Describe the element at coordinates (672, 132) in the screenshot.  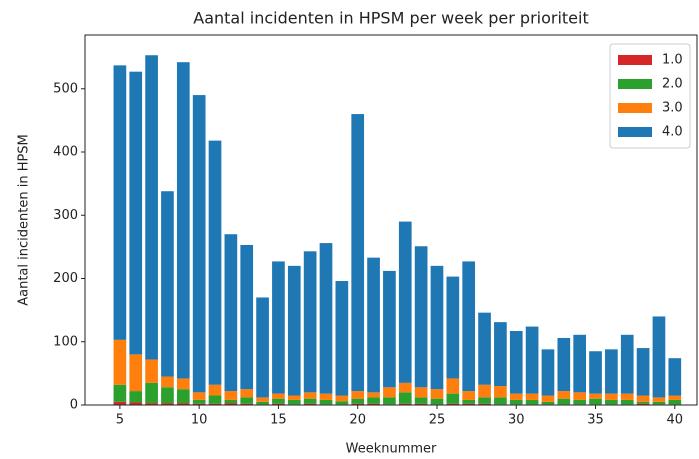
I see `legend-label: 4.0` at that location.